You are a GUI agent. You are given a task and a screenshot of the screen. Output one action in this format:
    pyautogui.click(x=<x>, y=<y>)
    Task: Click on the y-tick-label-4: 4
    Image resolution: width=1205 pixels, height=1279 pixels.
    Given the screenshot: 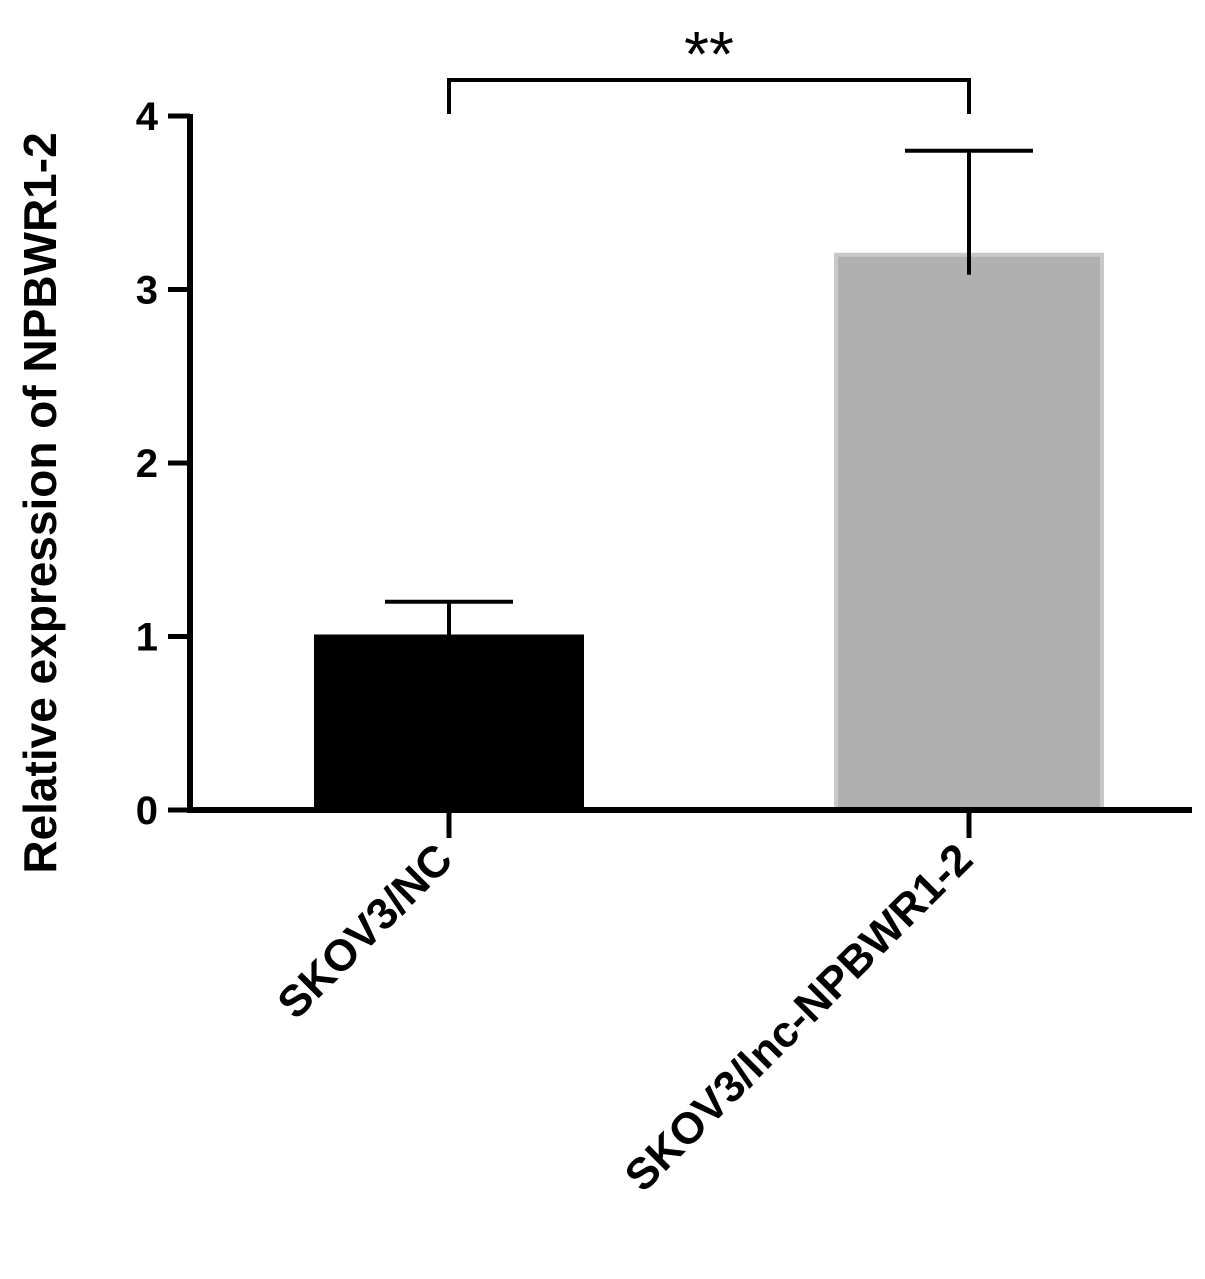 What is the action you would take?
    pyautogui.click(x=147, y=117)
    